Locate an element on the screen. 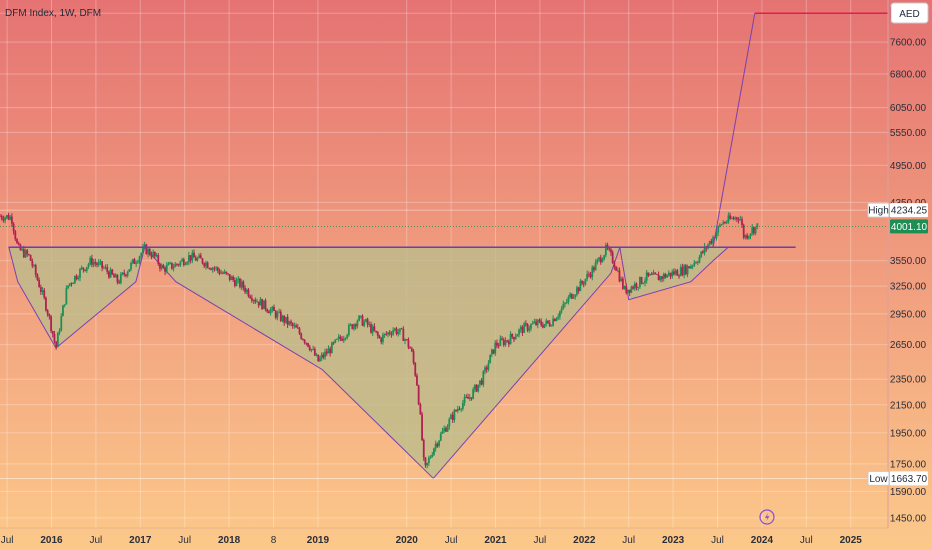  currency-button: AED is located at coordinates (909, 13).